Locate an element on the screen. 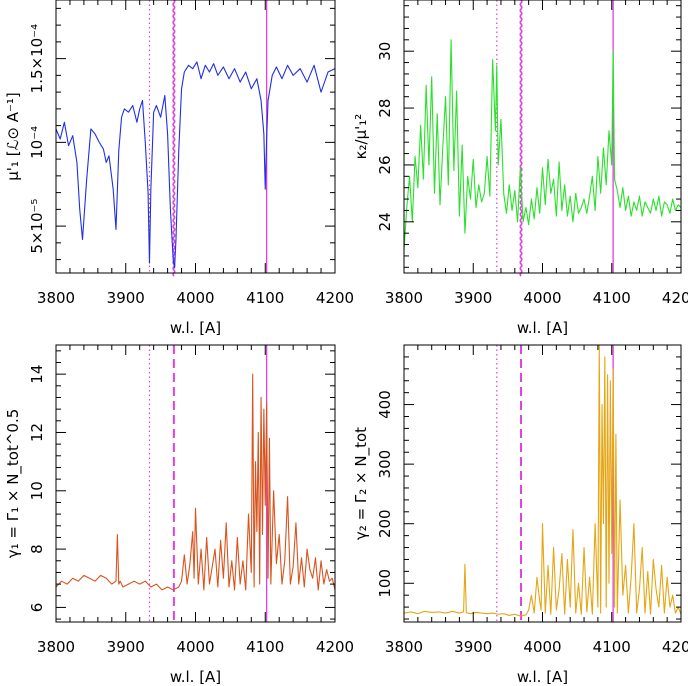 Image resolution: width=688 pixels, height=686 pixels. y-axis-label: κ₂/μ'₁² is located at coordinates (361, 137).